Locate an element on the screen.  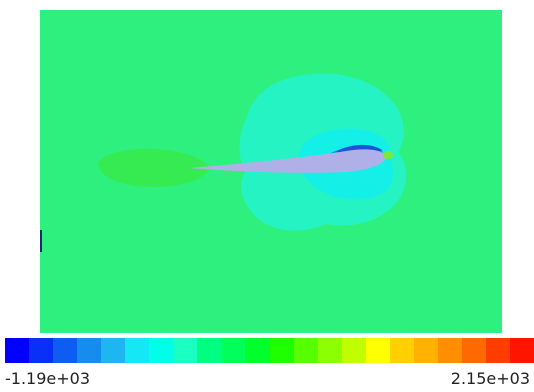
colorbar is located at coordinates (269, 350).